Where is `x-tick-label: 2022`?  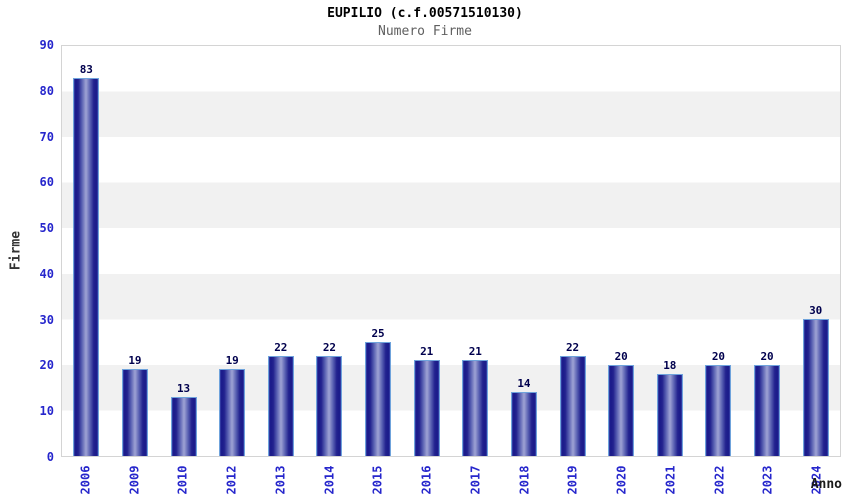
x-tick-label: 2022 is located at coordinates (719, 480).